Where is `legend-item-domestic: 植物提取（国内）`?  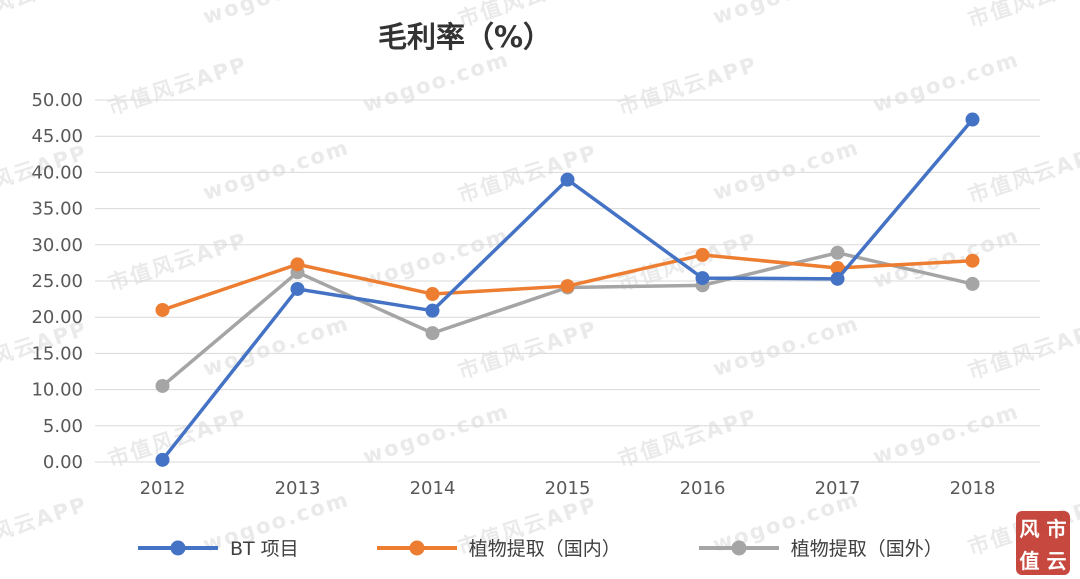 legend-item-domestic: 植物提取（国内） is located at coordinates (498, 547).